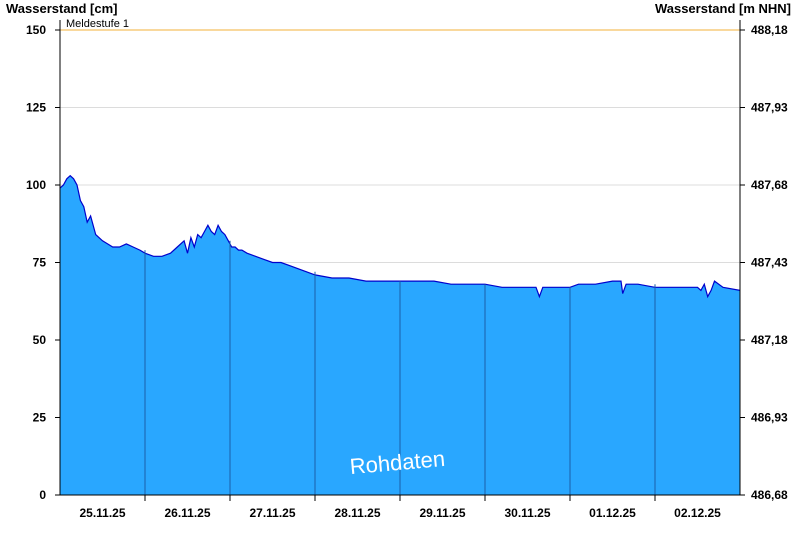 The height and width of the screenshot is (550, 800). What do you see at coordinates (723, 8) in the screenshot?
I see `right-axis-title: Wasserstand [m NHN]` at bounding box center [723, 8].